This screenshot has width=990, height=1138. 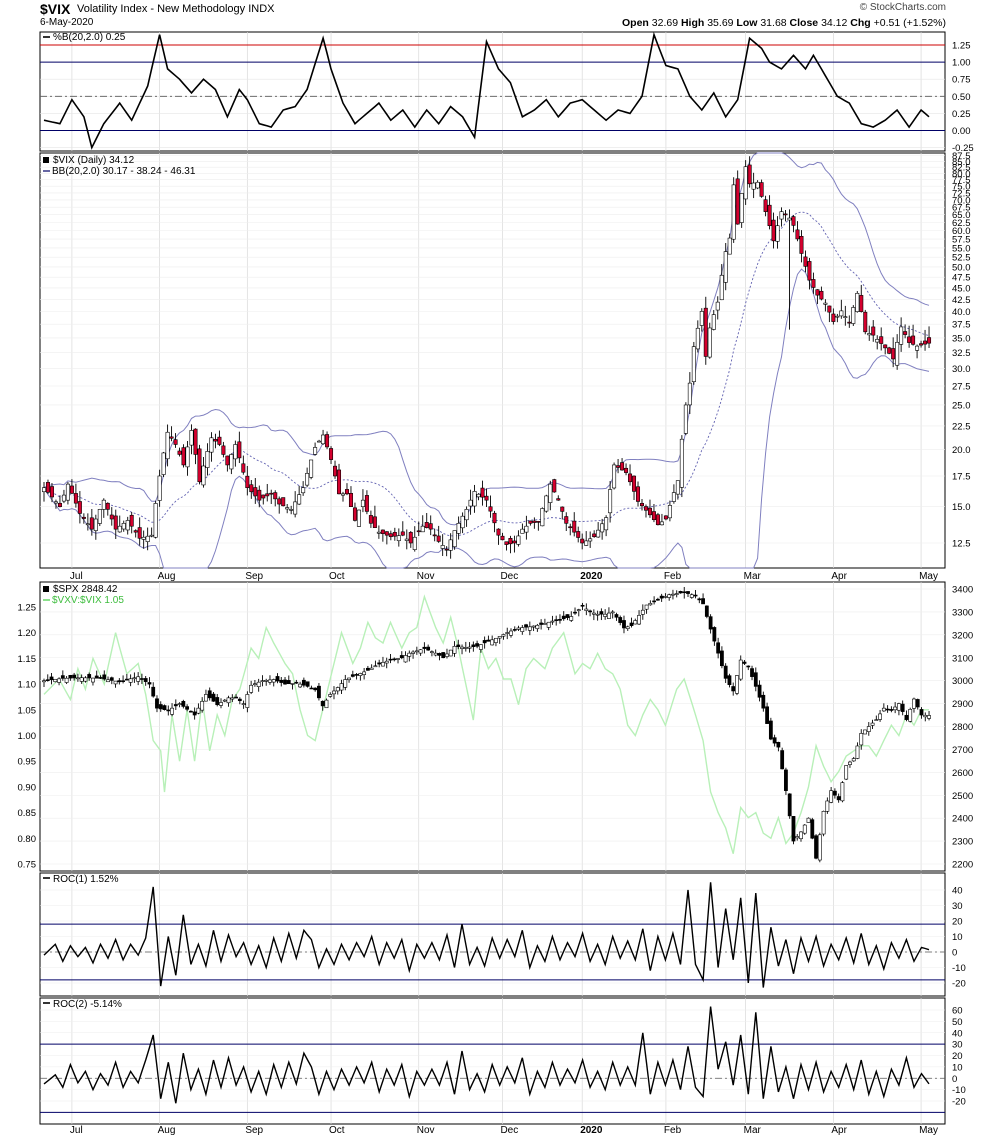 What do you see at coordinates (961, 240) in the screenshot?
I see `vix-y-tick: 57.5` at bounding box center [961, 240].